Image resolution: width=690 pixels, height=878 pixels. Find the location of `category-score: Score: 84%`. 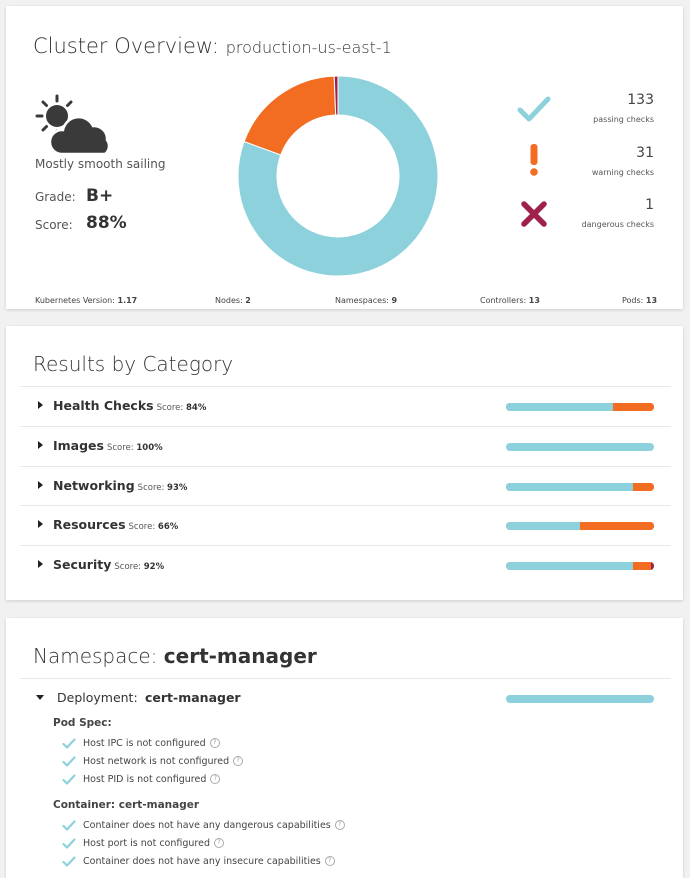

category-score: Score: 84% is located at coordinates (182, 408).